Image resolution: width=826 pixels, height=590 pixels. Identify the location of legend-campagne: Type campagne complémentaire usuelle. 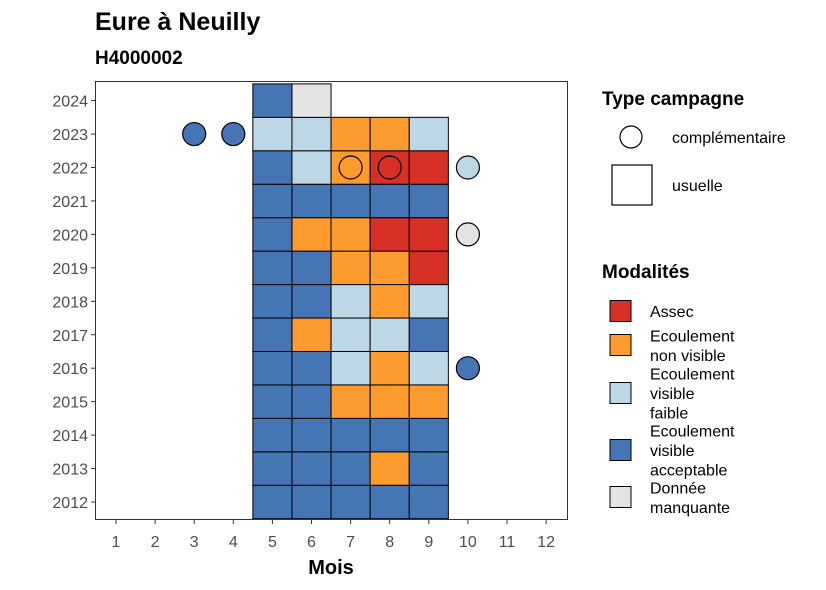
(694, 147).